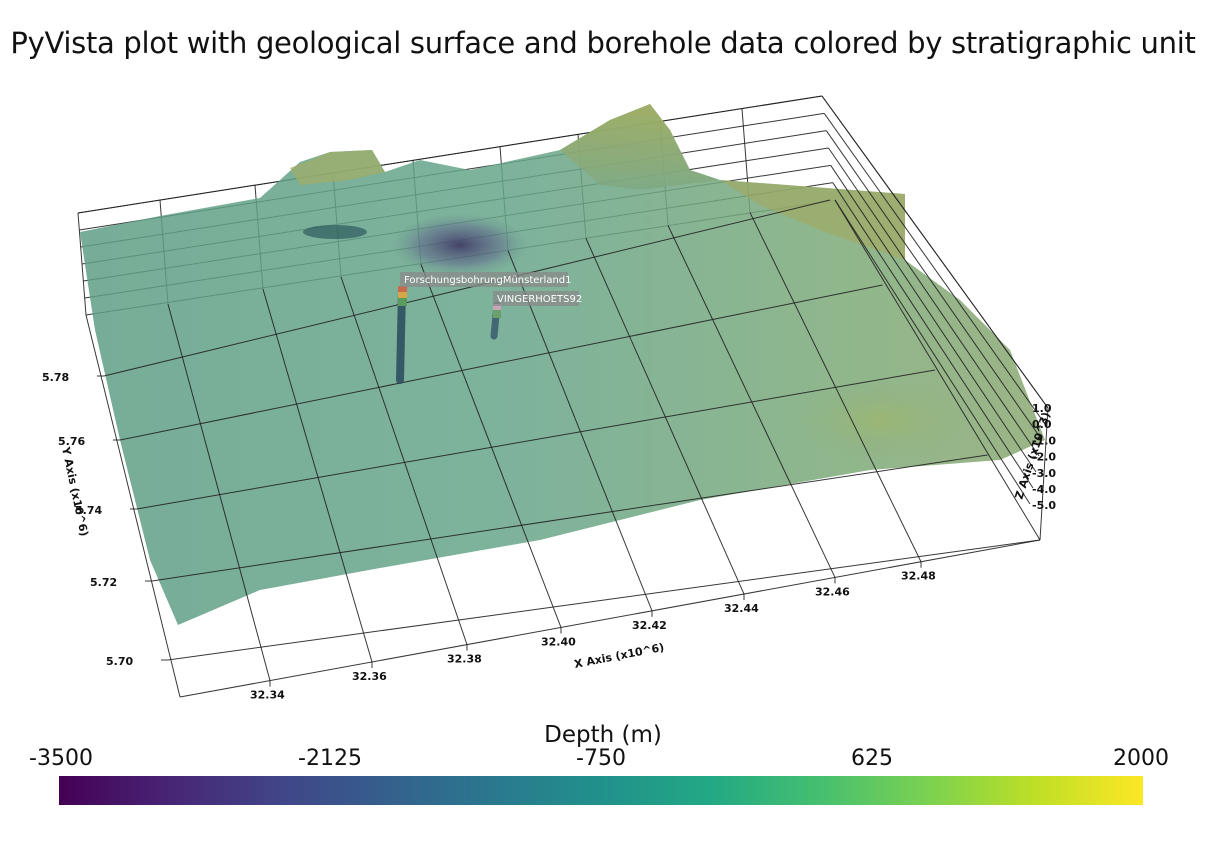 The image size is (1206, 850). I want to click on surface-highlight, so click(880, 420).